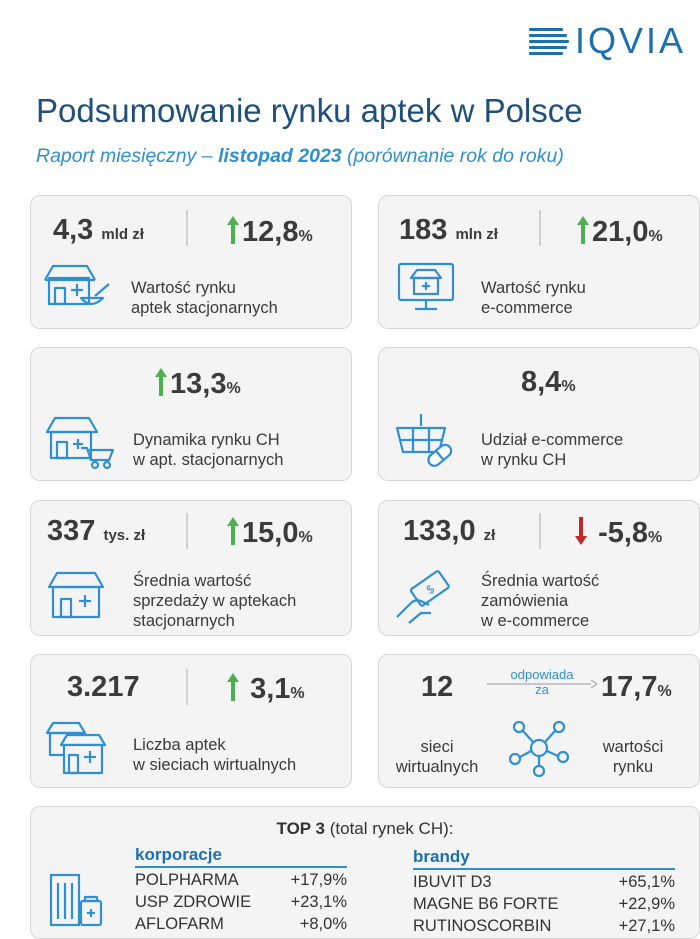  I want to click on network-icon, so click(539, 748).